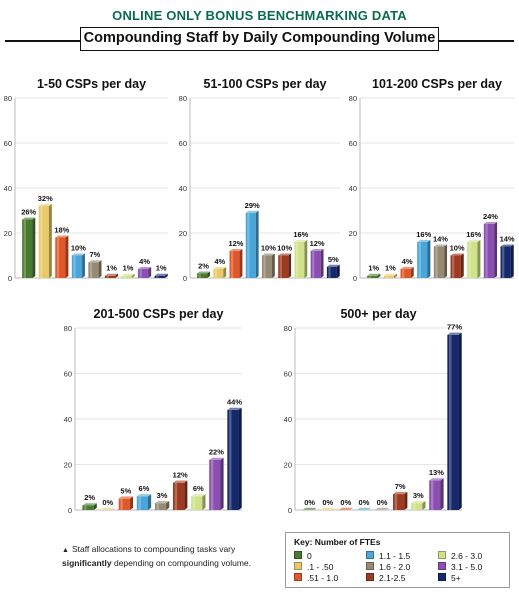  I want to click on data-label: 6%, so click(144, 488).